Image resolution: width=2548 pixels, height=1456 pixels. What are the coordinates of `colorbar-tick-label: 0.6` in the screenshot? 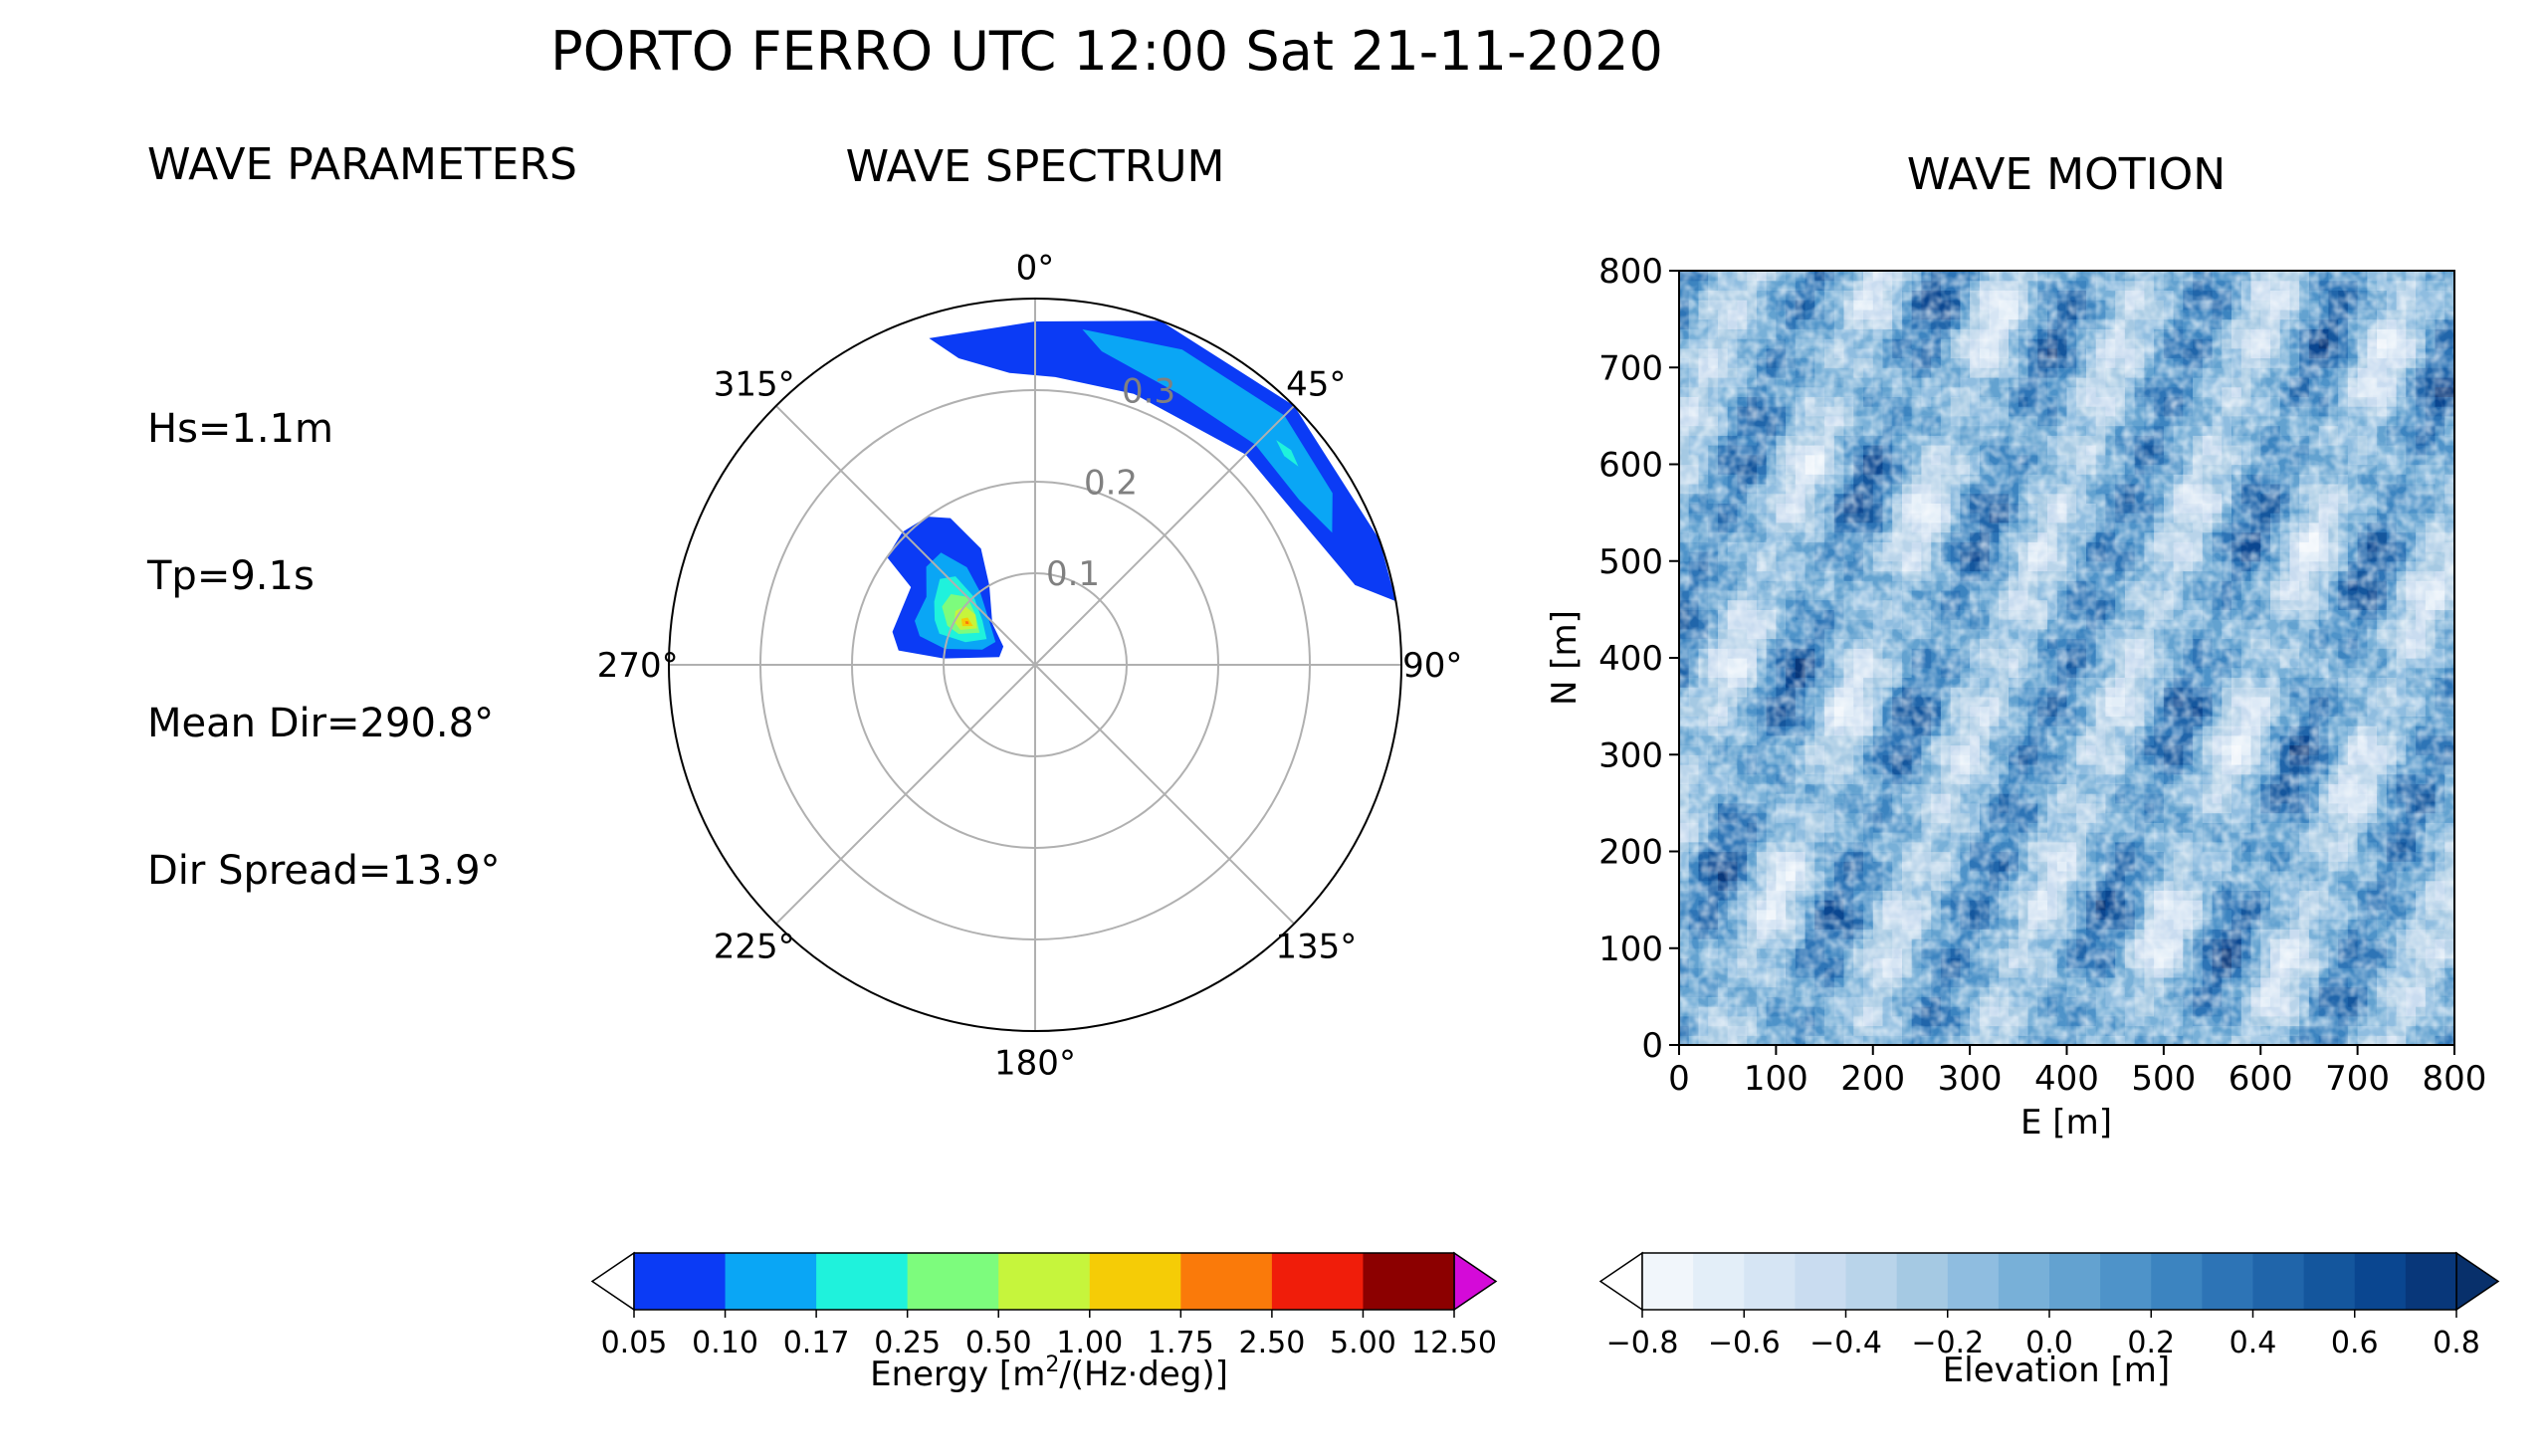 It's located at (2355, 1343).